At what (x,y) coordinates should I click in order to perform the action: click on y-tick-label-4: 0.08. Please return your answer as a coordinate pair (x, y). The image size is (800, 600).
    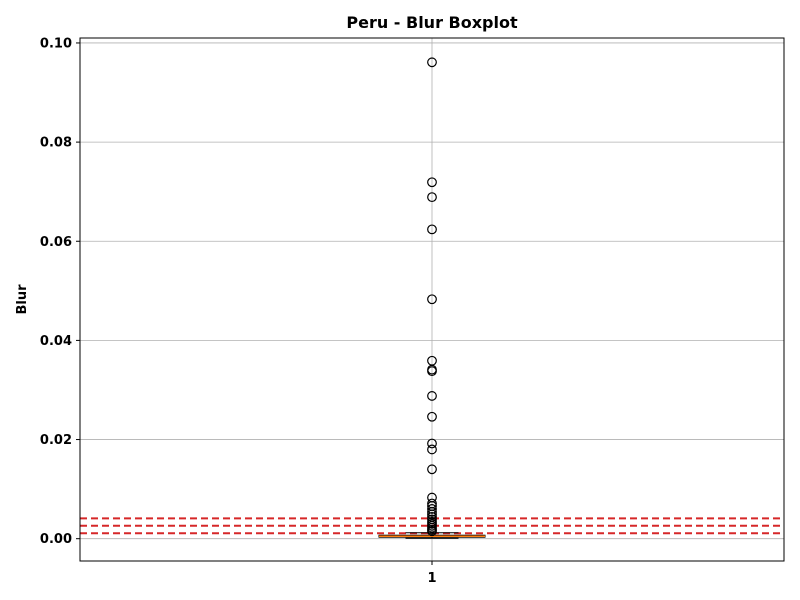
    Looking at the image, I should click on (56, 143).